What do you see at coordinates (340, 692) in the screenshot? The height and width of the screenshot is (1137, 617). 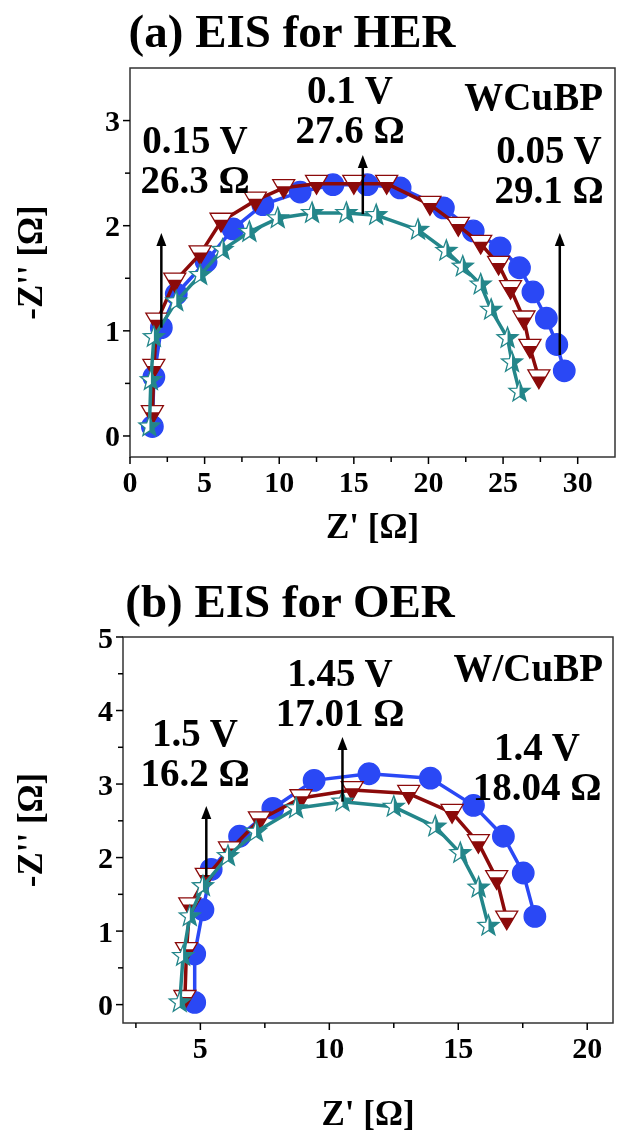 I see `annotation: 1.45 V 17.01 Ω` at bounding box center [340, 692].